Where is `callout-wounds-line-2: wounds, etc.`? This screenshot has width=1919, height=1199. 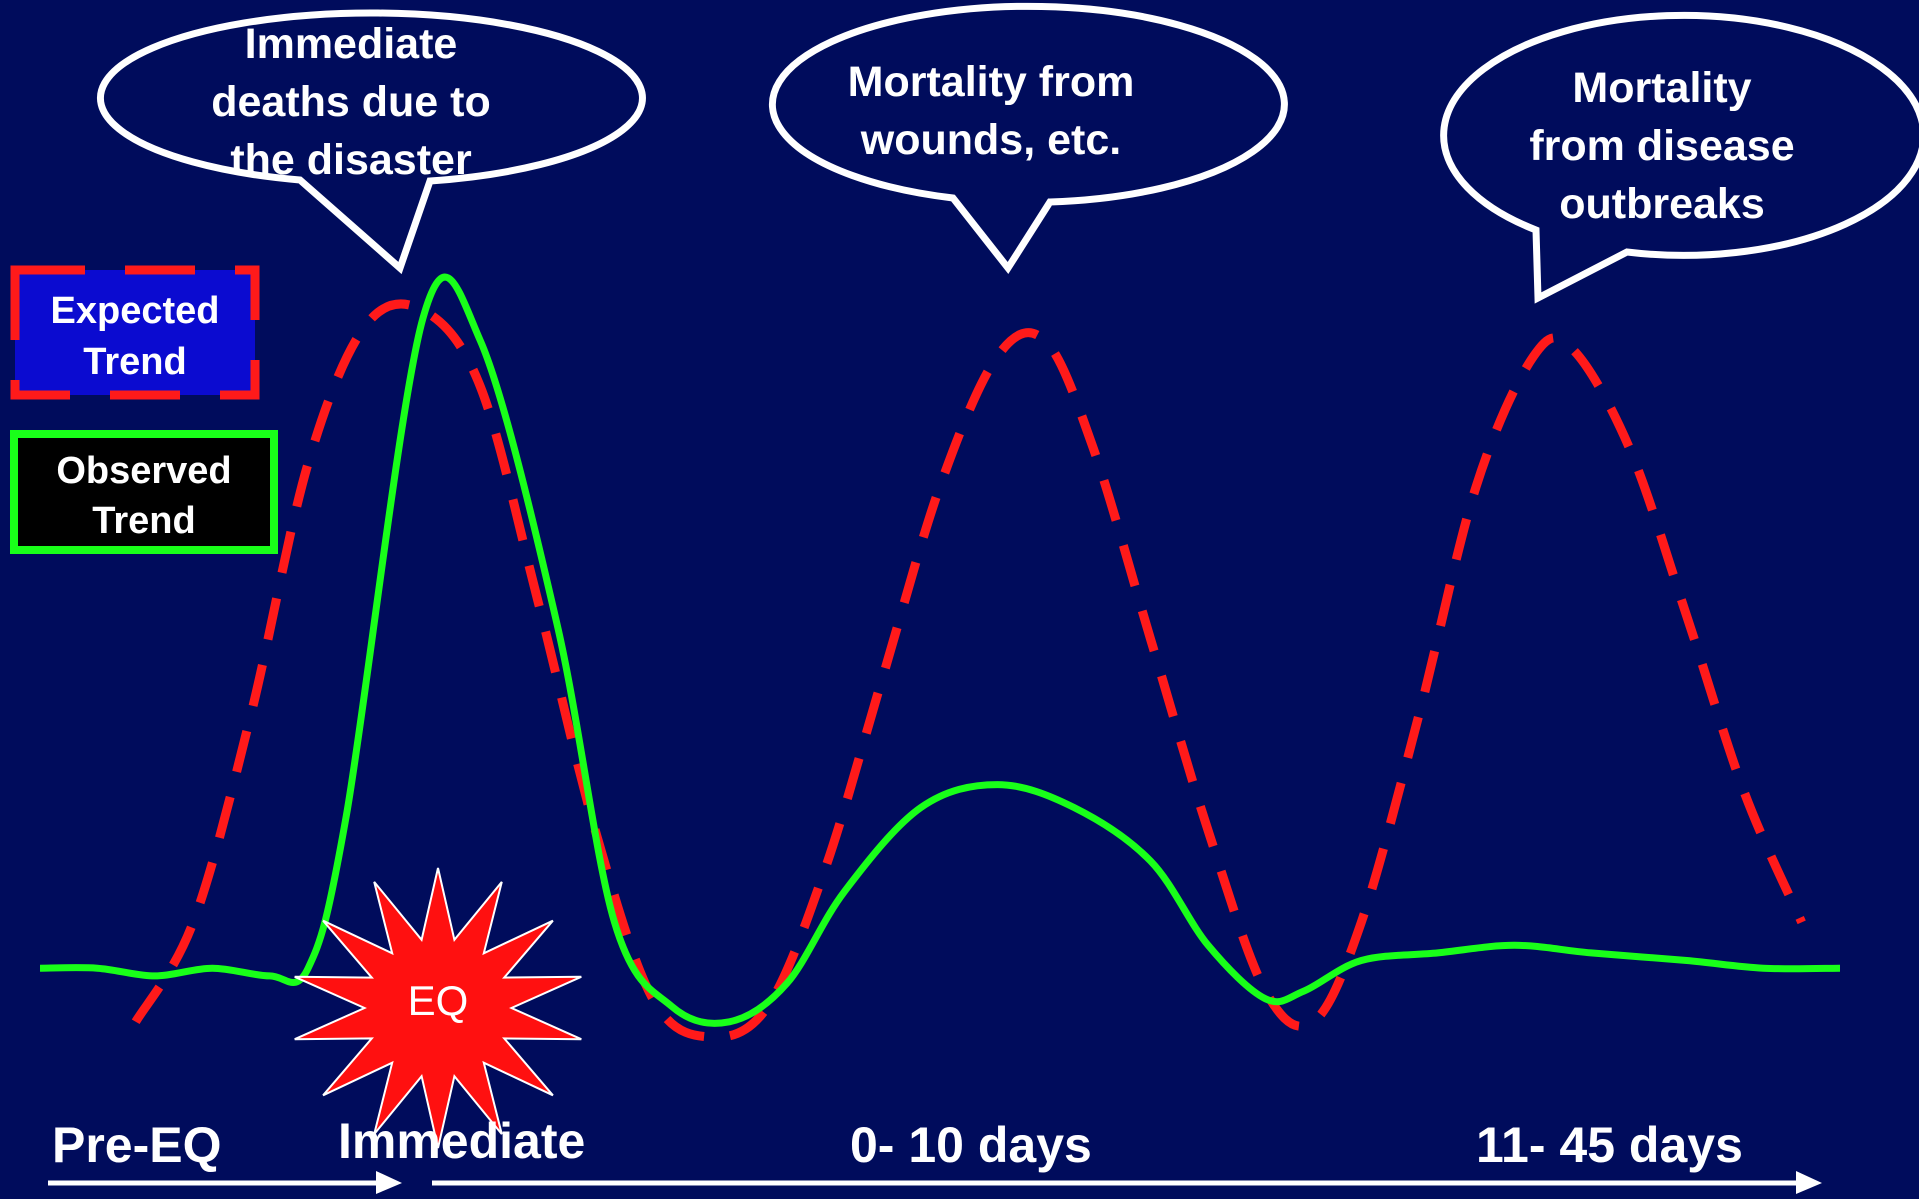 callout-wounds-line-2: wounds, etc. is located at coordinates (990, 140).